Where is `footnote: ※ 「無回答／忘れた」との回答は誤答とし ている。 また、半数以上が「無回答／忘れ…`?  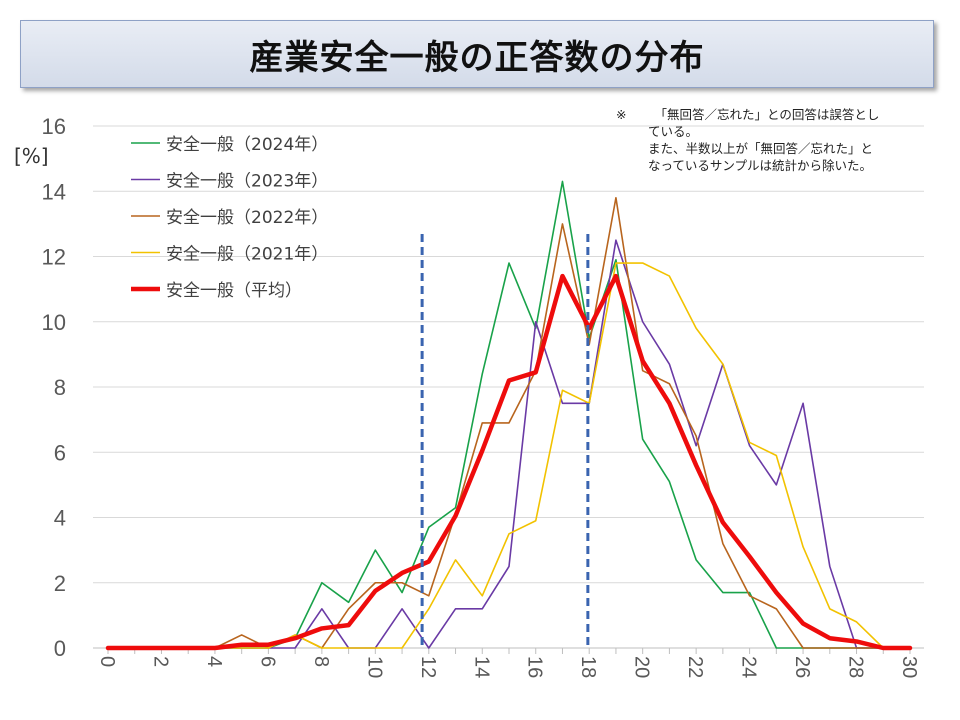
footnote: ※ 「無回答／忘れた」との回答は誤答とし ている。 また、半数以上が「無回答／忘れ… is located at coordinates (779, 140).